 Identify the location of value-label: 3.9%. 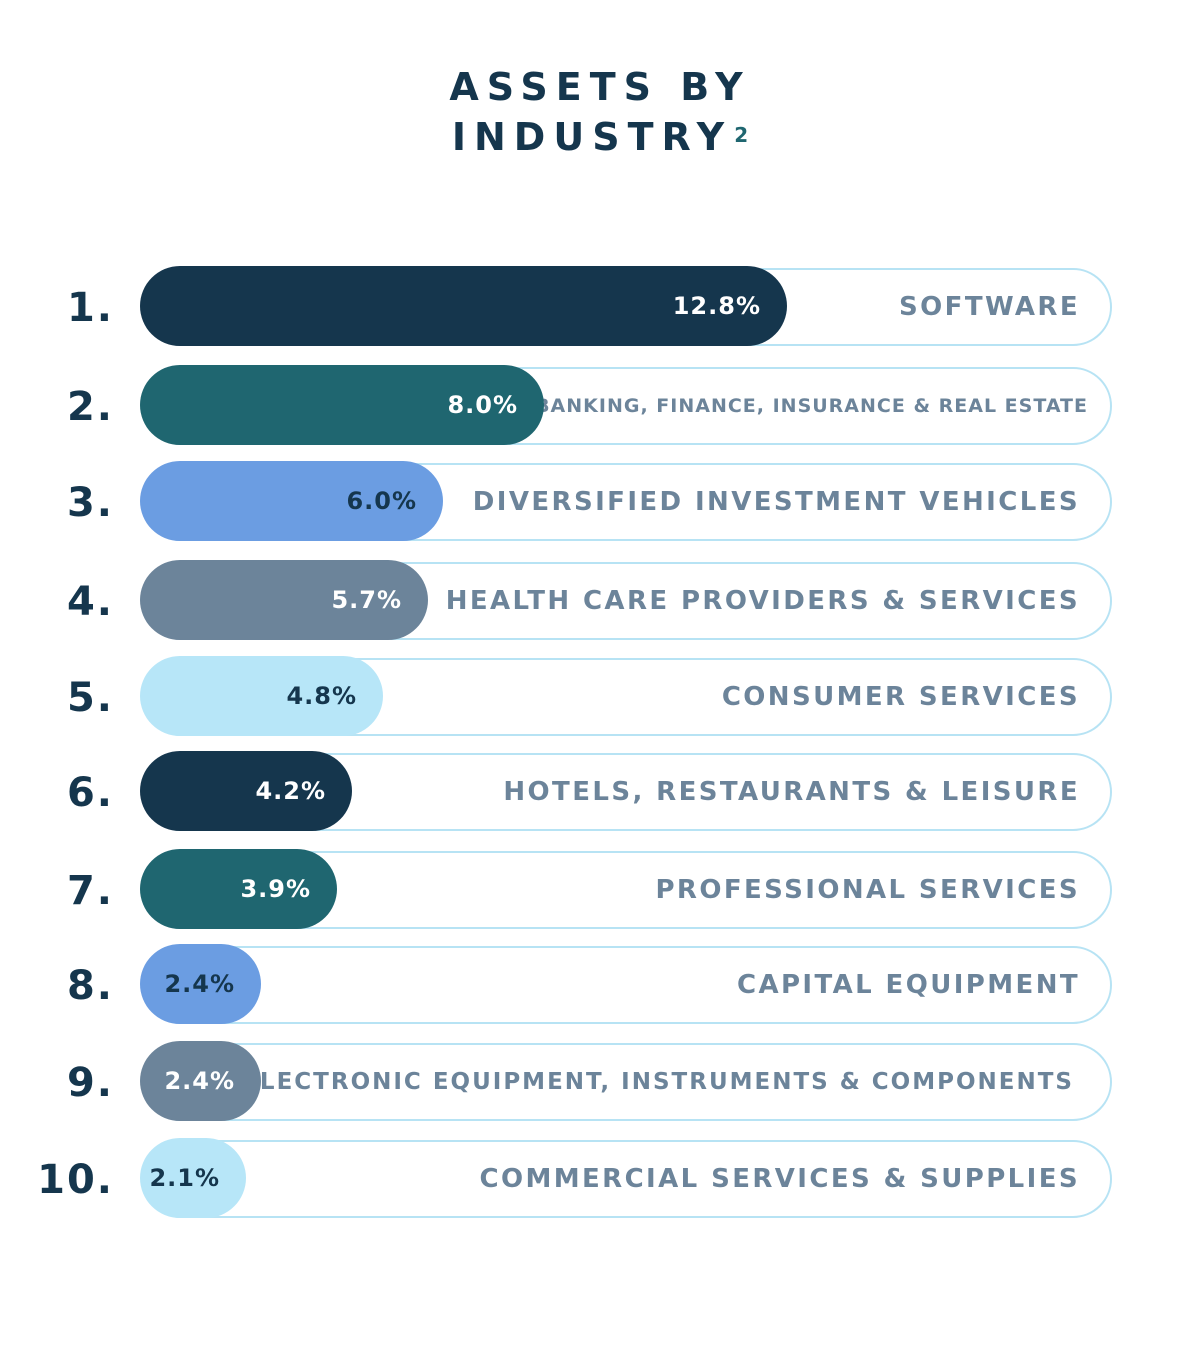
(275, 889).